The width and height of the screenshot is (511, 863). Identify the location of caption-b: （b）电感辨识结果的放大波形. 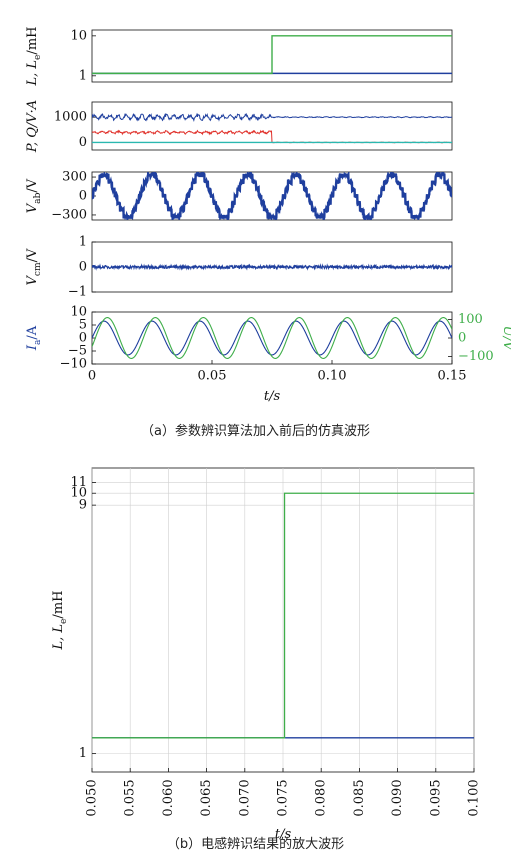
(255, 844).